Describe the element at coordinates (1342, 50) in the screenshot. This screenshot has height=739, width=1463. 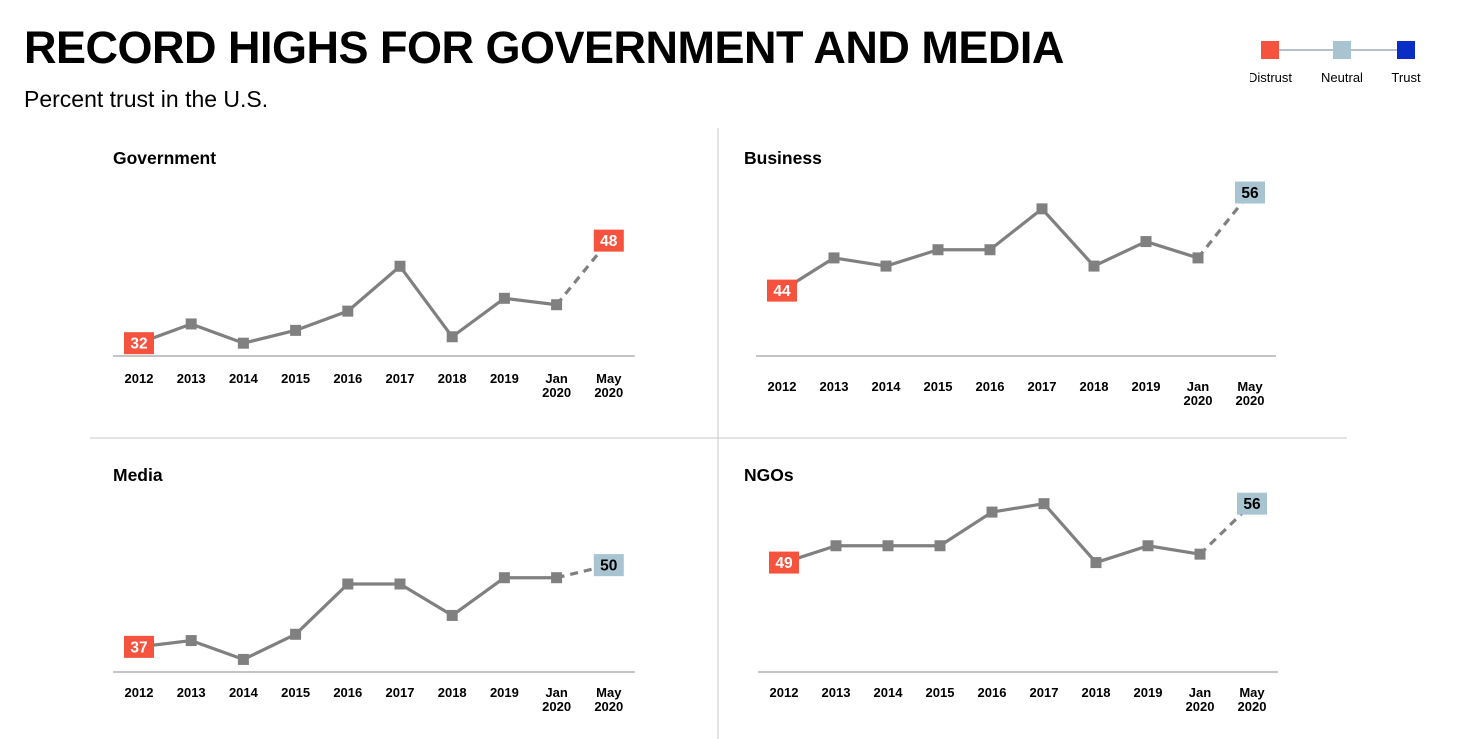
I see `legend-swatch-neutral` at that location.